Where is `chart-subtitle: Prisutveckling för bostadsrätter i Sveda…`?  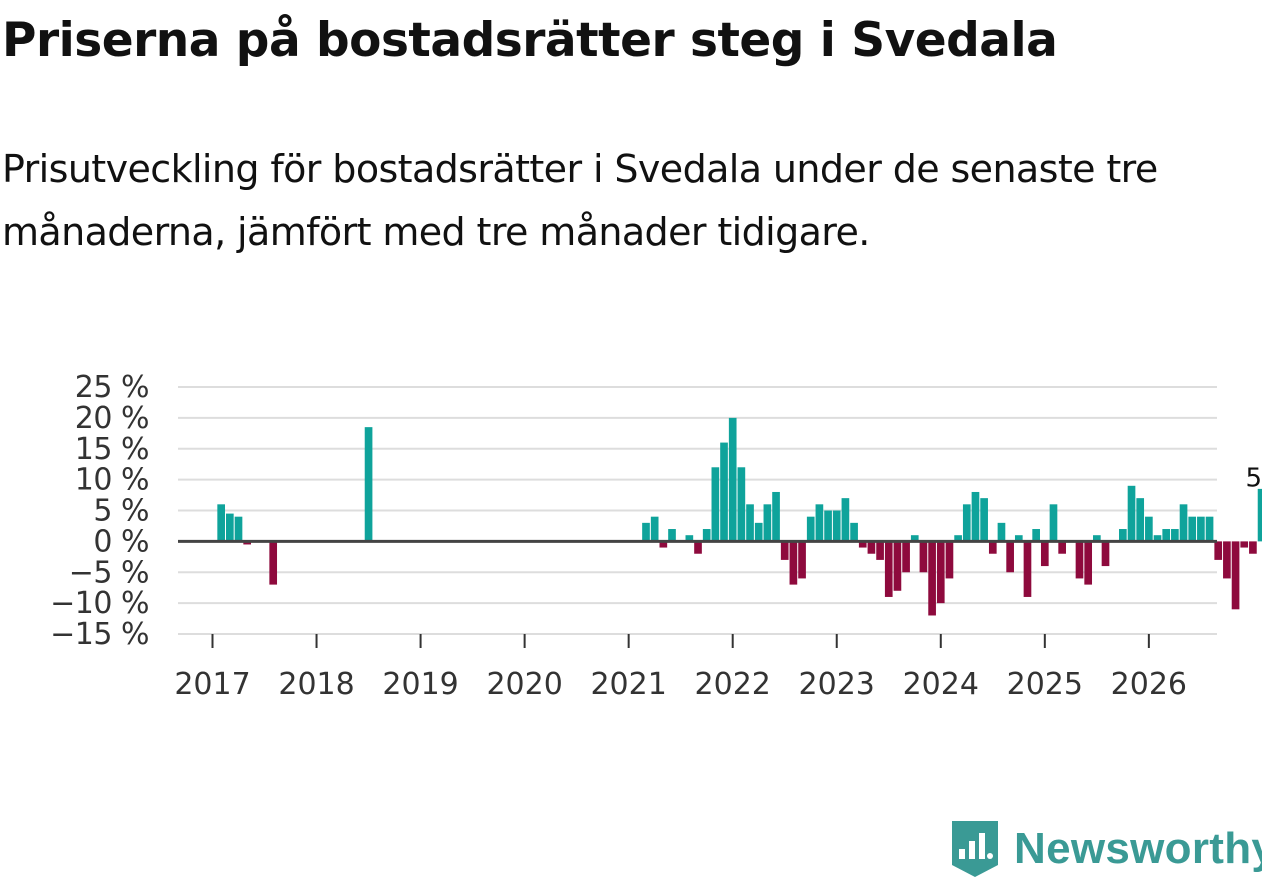 chart-subtitle: Prisutveckling för bostadsrätter i Sveda… is located at coordinates (580, 200).